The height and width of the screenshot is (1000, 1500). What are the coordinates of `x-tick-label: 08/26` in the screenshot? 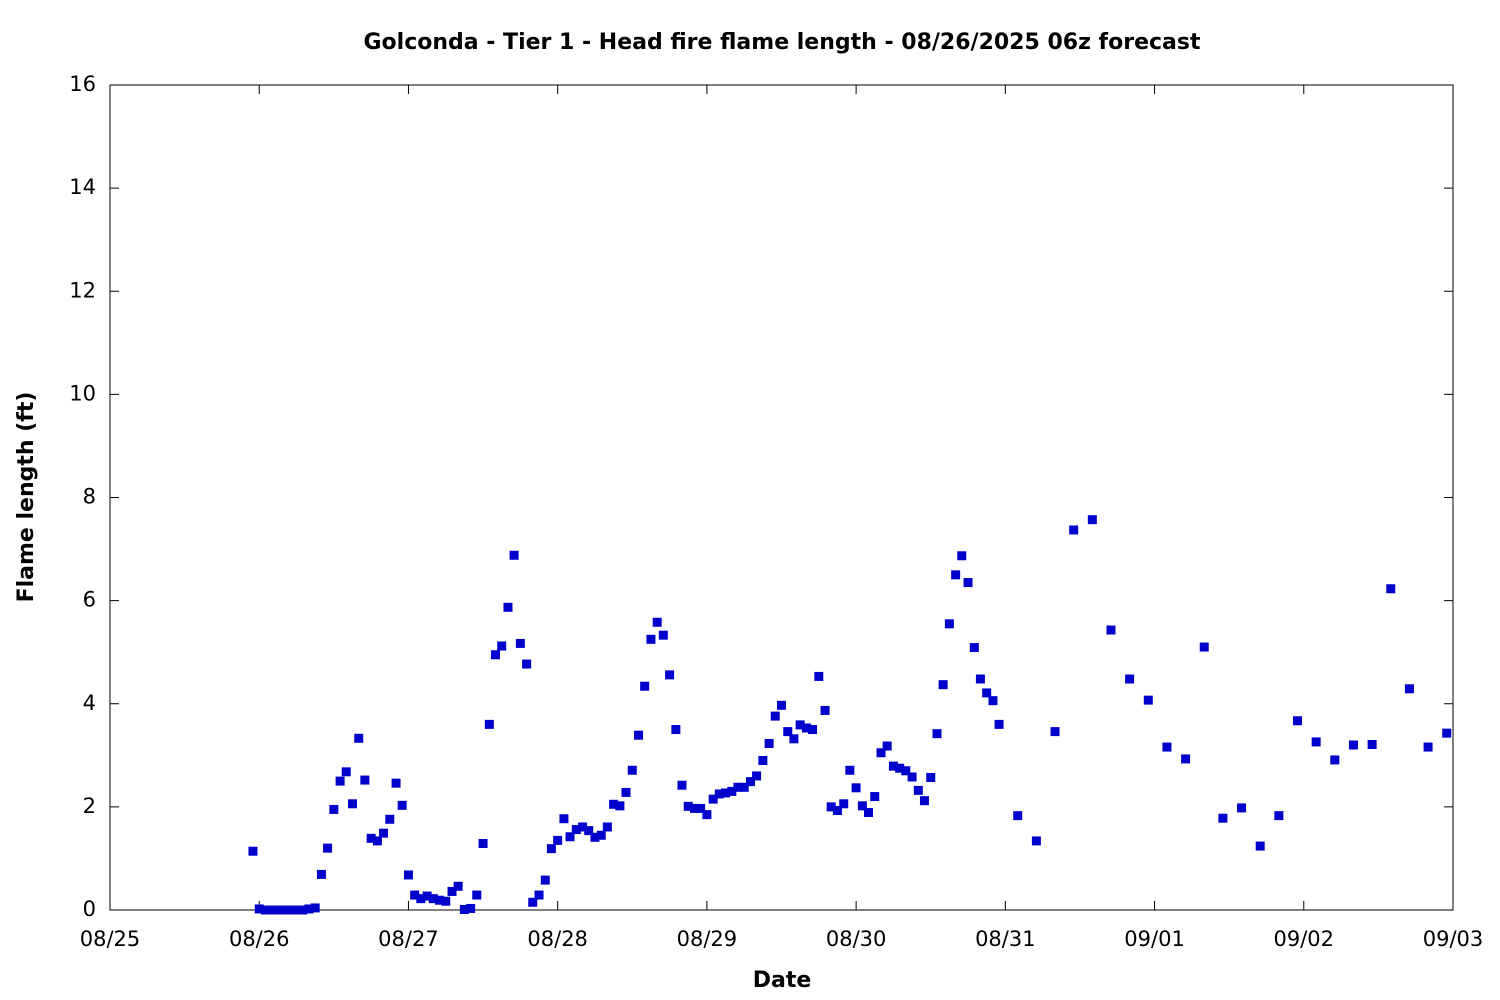 It's located at (259, 939).